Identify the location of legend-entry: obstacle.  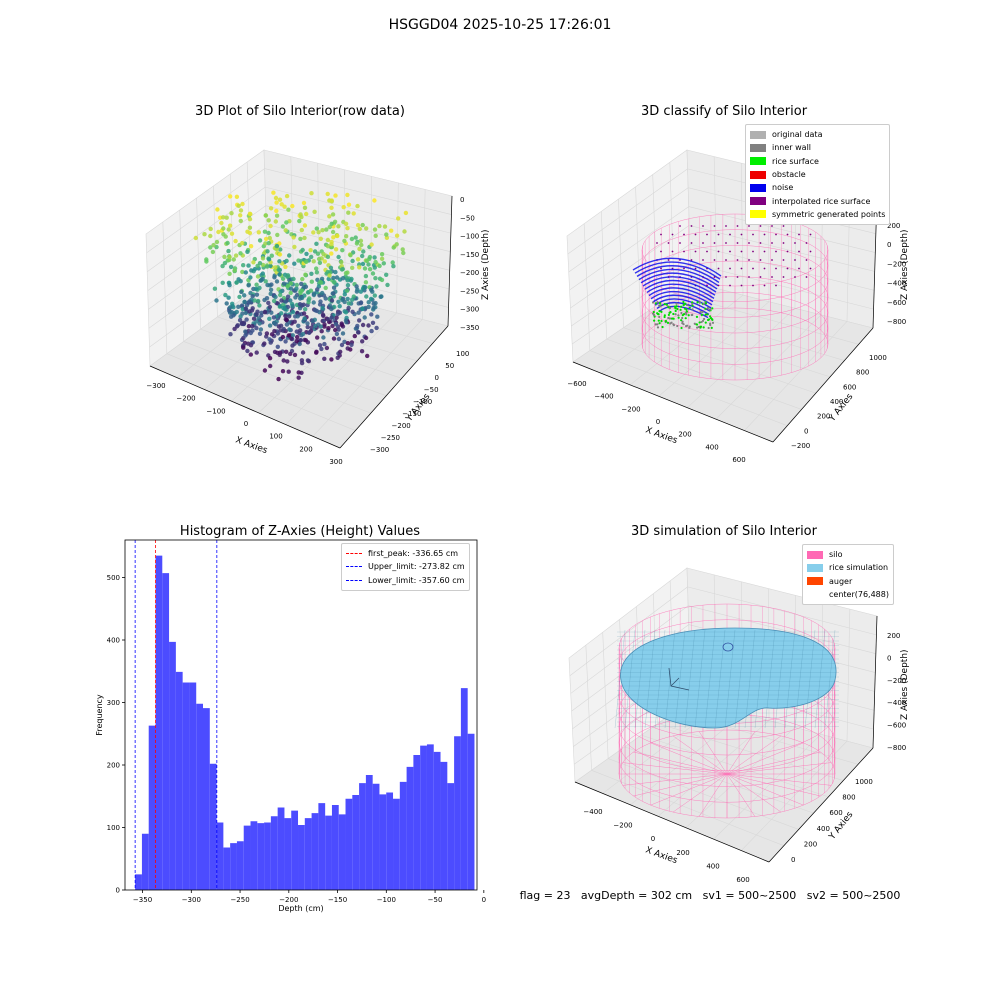
(817, 174).